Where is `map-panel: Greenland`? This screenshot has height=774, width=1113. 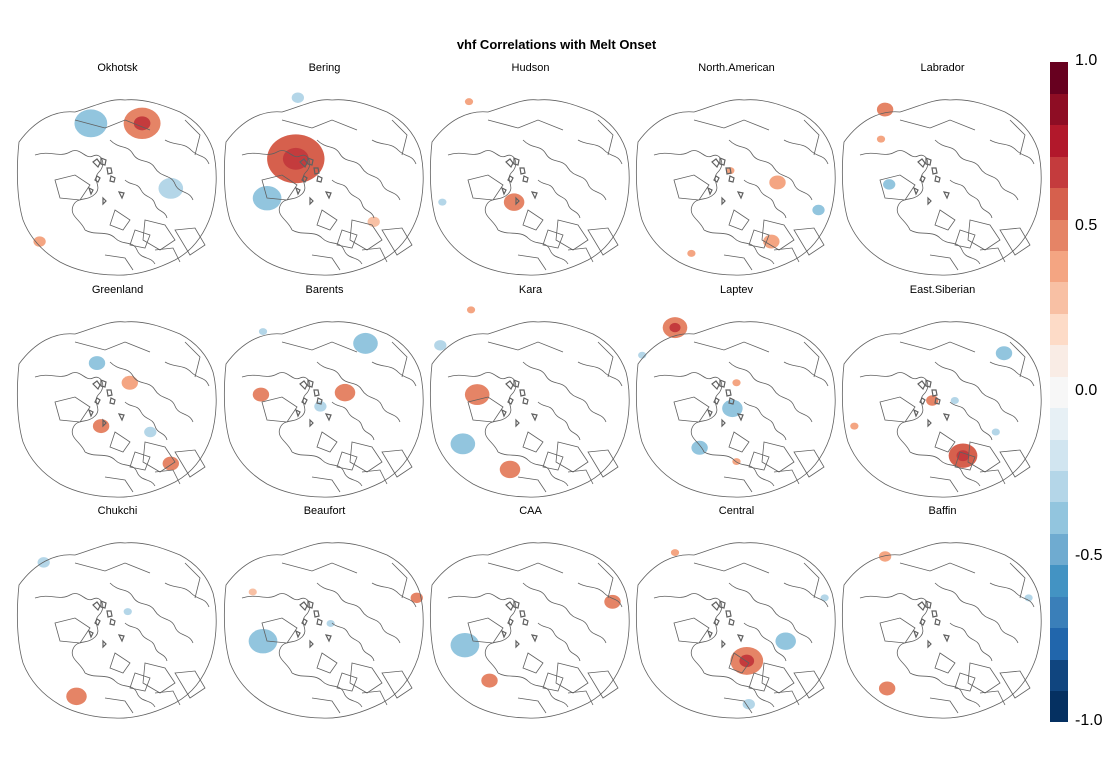 map-panel: Greenland is located at coordinates (117, 391).